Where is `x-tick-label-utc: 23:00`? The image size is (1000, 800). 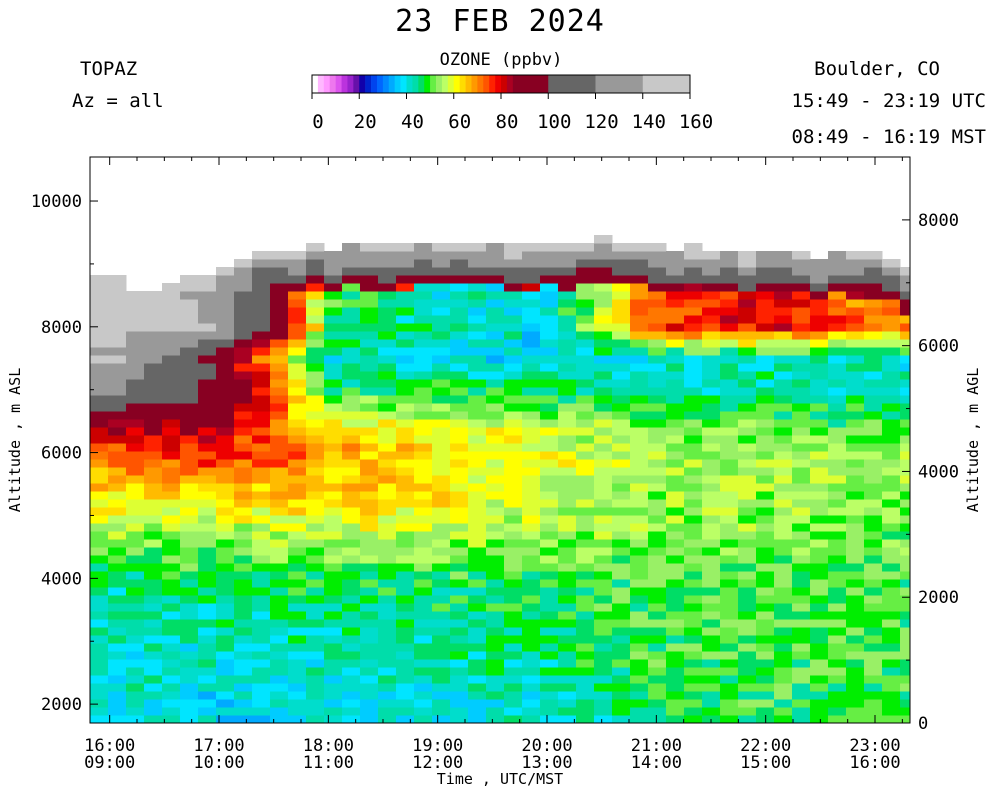 x-tick-label-utc: 23:00 is located at coordinates (874, 746).